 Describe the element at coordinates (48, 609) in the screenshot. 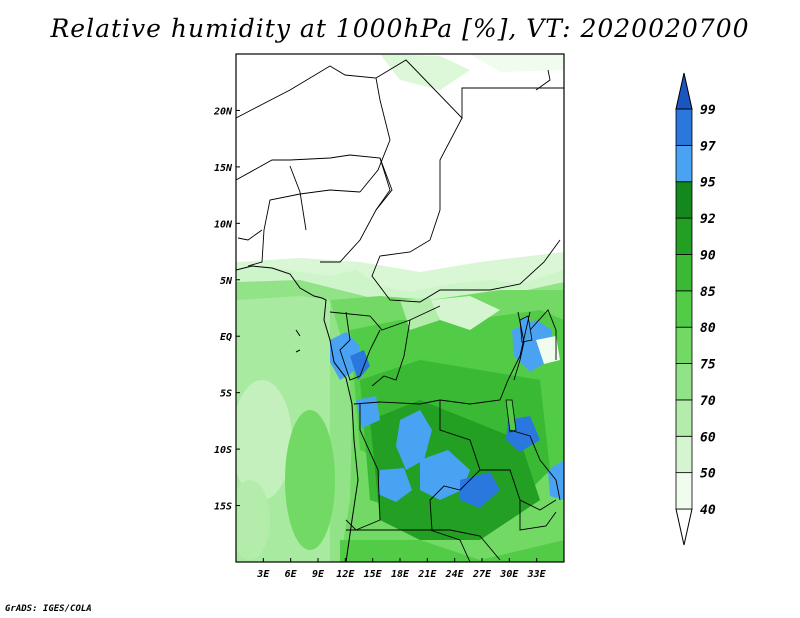

I see `grads-credit: GrADS: IGES/COLA` at that location.